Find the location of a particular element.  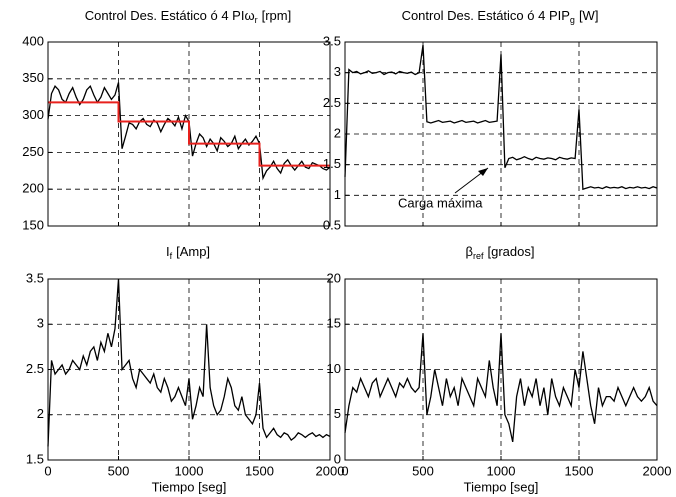

ylabel-unit: [grados] is located at coordinates (511, 251).